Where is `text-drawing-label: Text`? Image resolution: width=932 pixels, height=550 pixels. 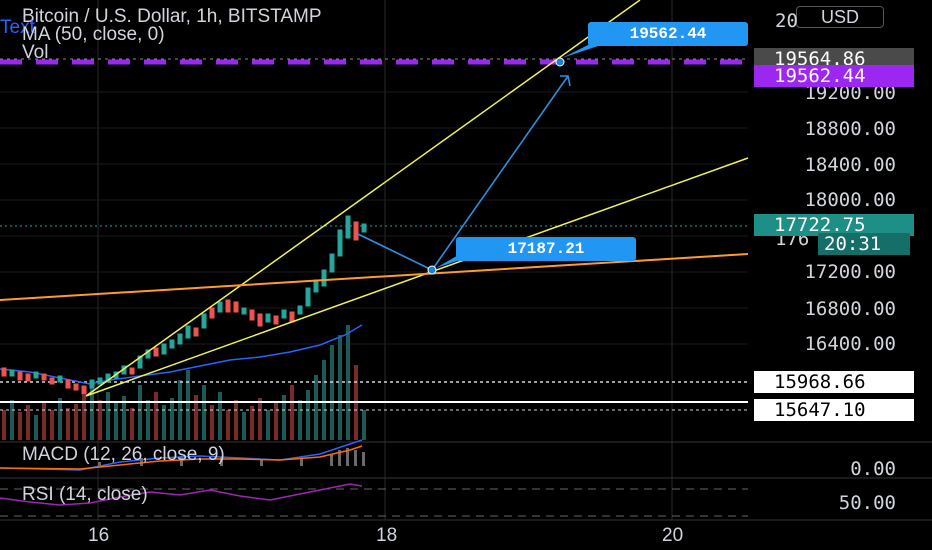 text-drawing-label: Text is located at coordinates (17, 27).